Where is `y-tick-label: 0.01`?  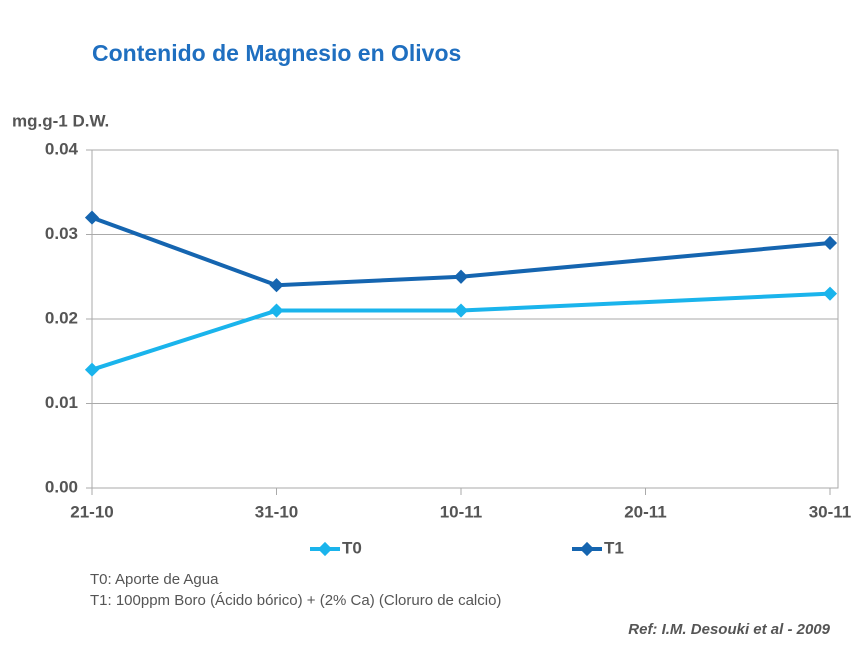
y-tick-label: 0.01 is located at coordinates (61, 402).